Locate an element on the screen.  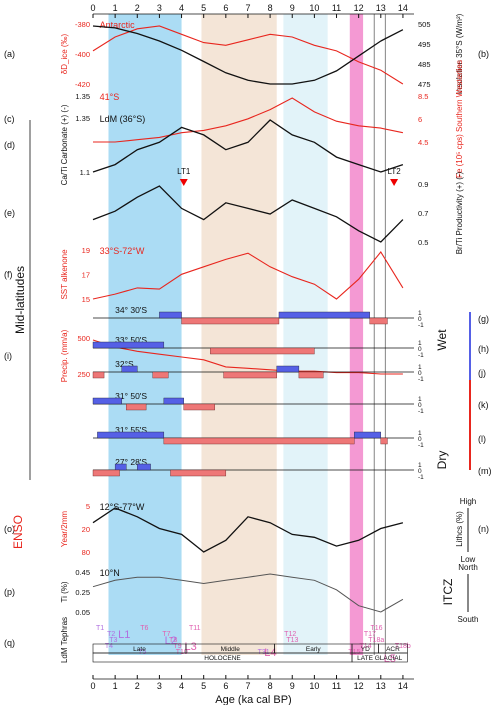
wetdry-letter-4: (l) is located at coordinates (482, 439).